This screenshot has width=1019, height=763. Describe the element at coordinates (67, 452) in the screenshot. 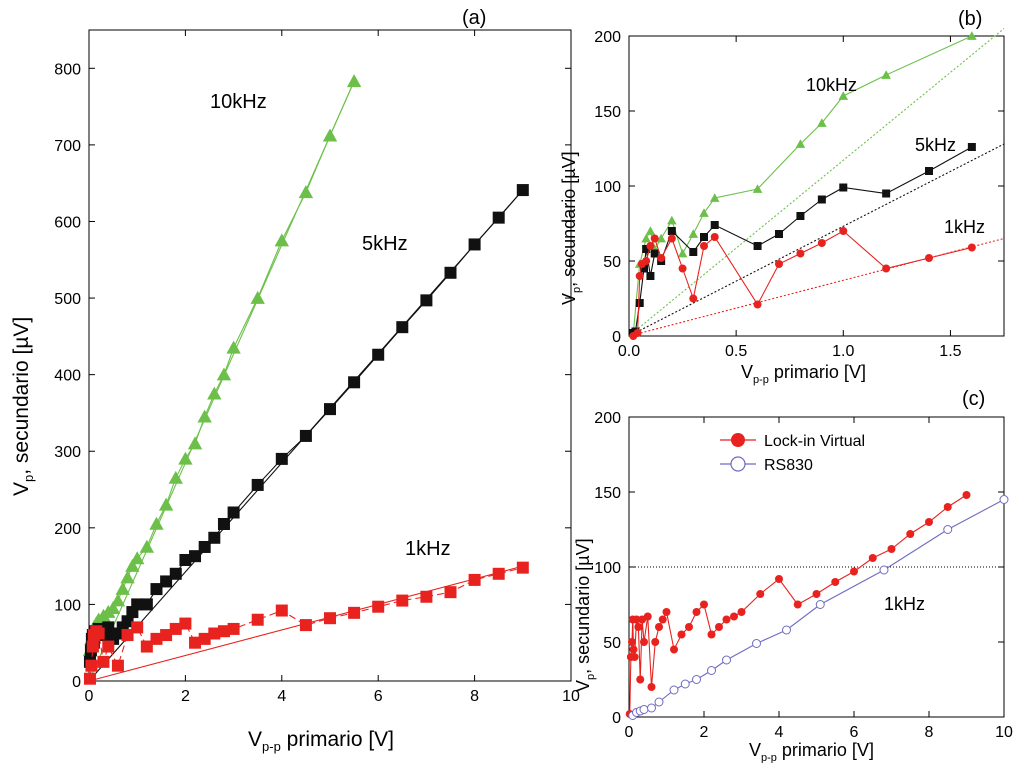

I see `y-tick-label: 300` at that location.